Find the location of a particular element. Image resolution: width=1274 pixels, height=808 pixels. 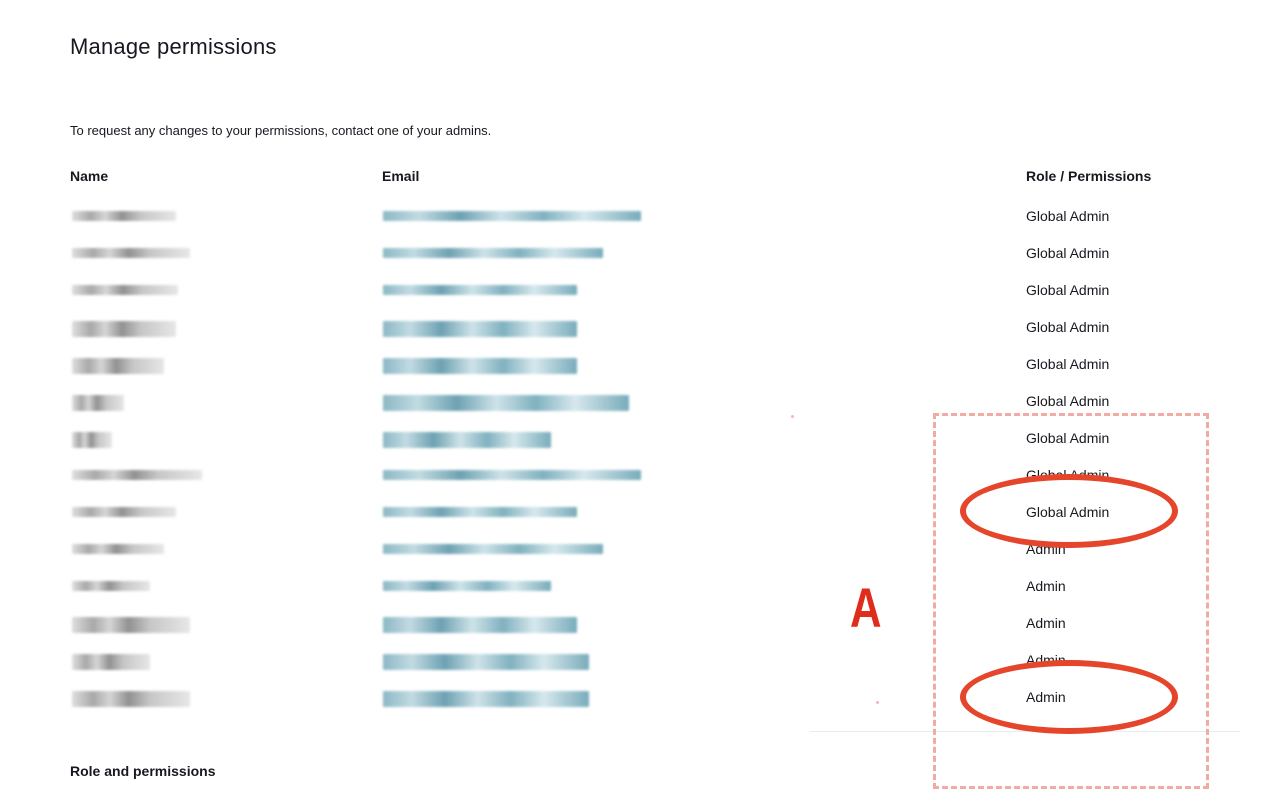

annotation-letter: A is located at coordinates (866, 607).